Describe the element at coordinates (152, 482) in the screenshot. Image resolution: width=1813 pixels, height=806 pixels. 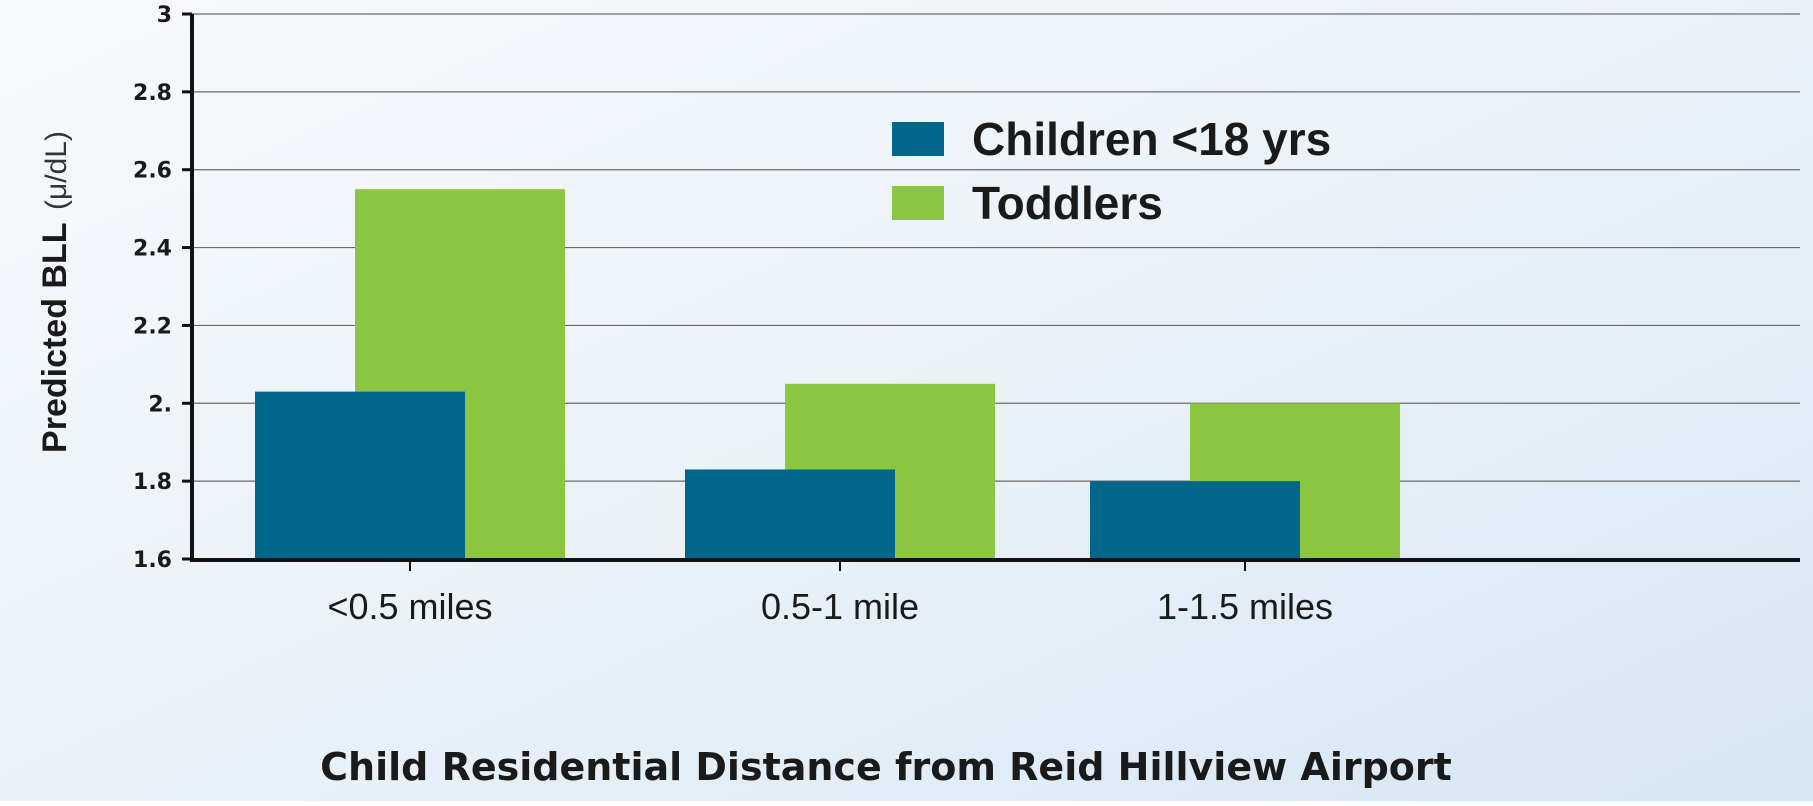
I see `y-tick-label: 1.8` at that location.